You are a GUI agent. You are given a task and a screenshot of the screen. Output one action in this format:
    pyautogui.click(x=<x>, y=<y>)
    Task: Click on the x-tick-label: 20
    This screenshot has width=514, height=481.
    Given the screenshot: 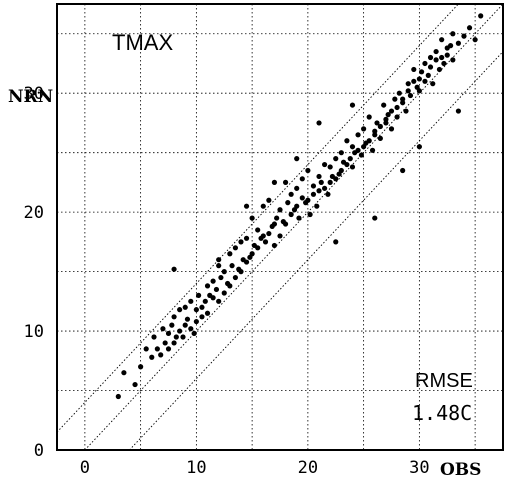 What is the action you would take?
    pyautogui.click(x=308, y=468)
    